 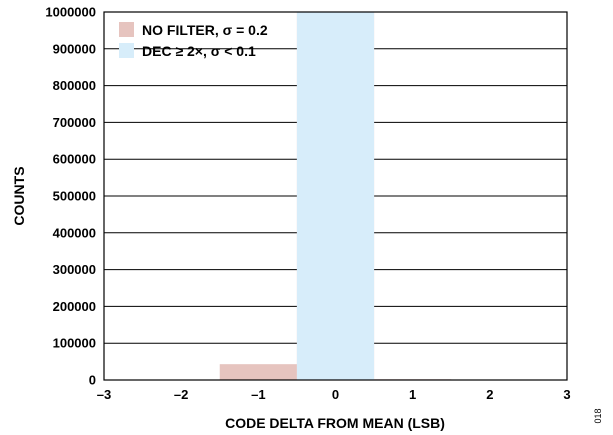 I want to click on x-tick-label: 1, so click(x=412, y=394).